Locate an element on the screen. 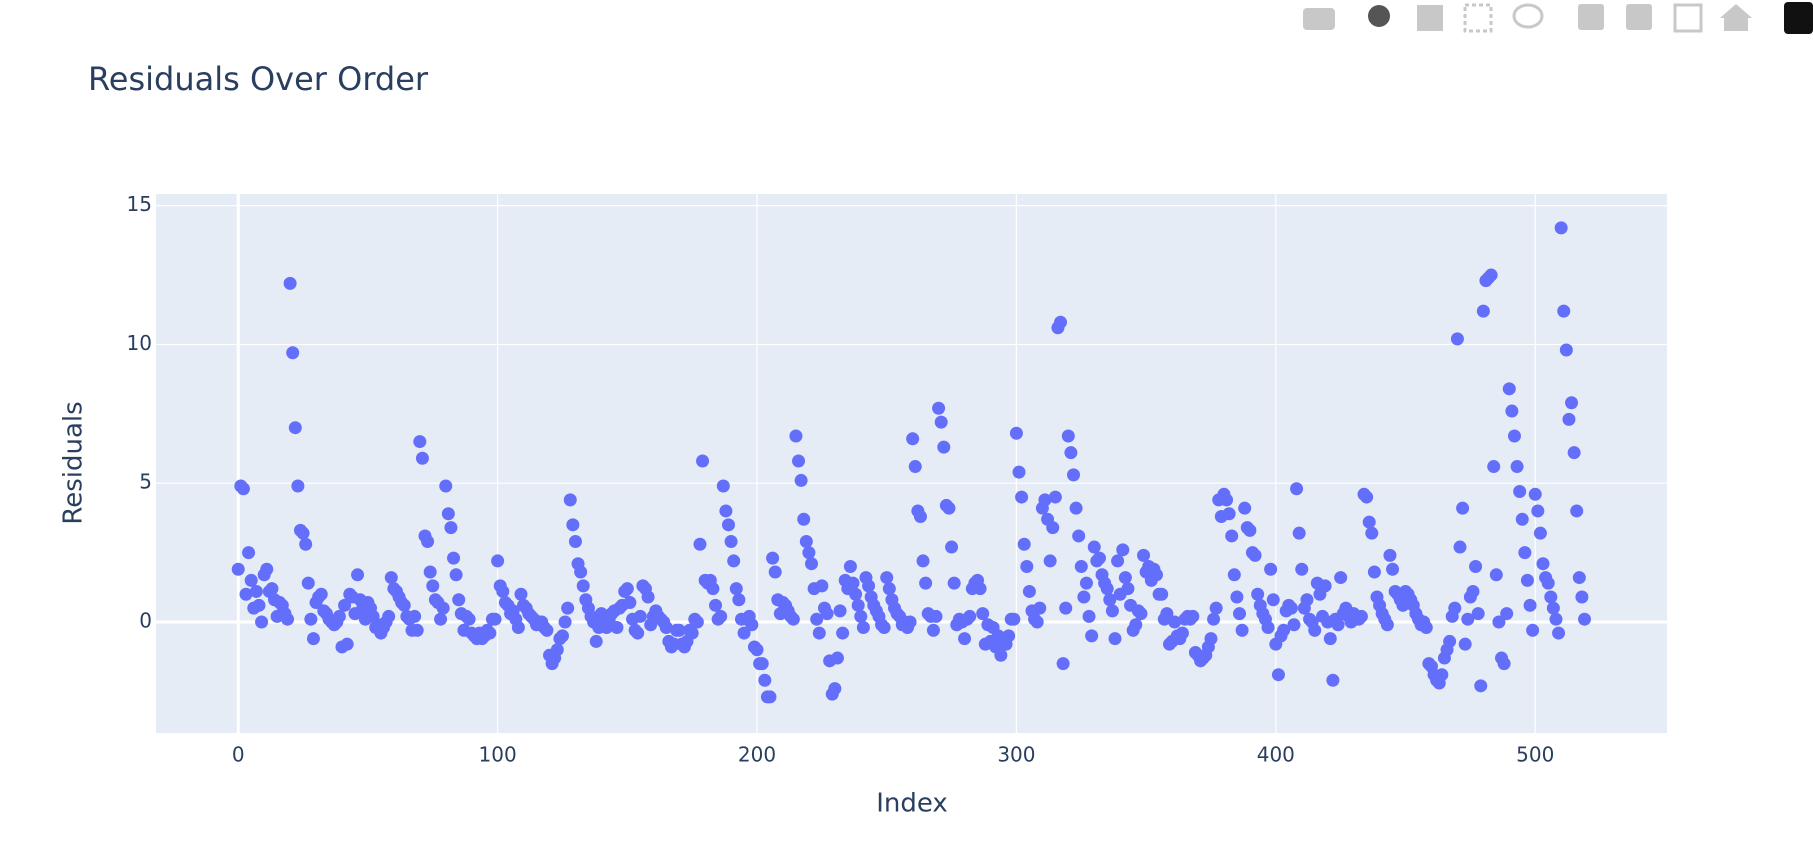 The image size is (1813, 846). lasso-icon is located at coordinates (1528, 16).